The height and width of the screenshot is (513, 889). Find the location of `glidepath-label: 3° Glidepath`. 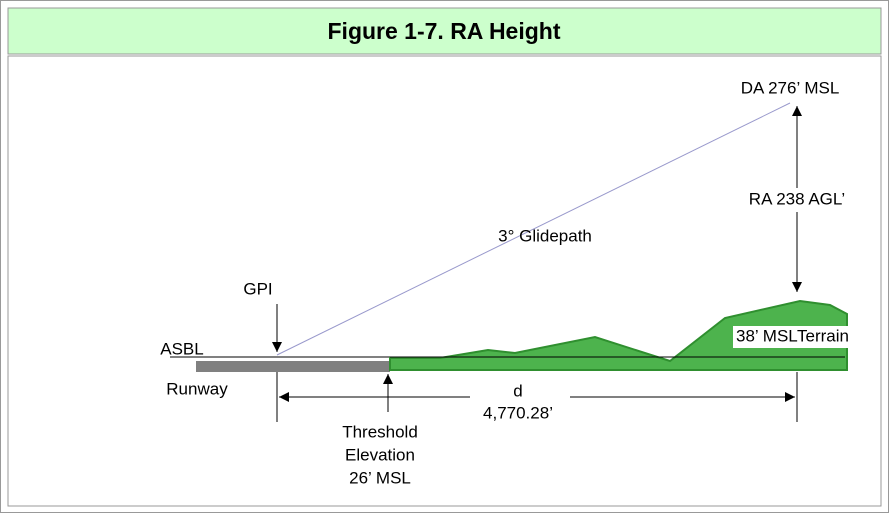

glidepath-label: 3° Glidepath is located at coordinates (545, 235).